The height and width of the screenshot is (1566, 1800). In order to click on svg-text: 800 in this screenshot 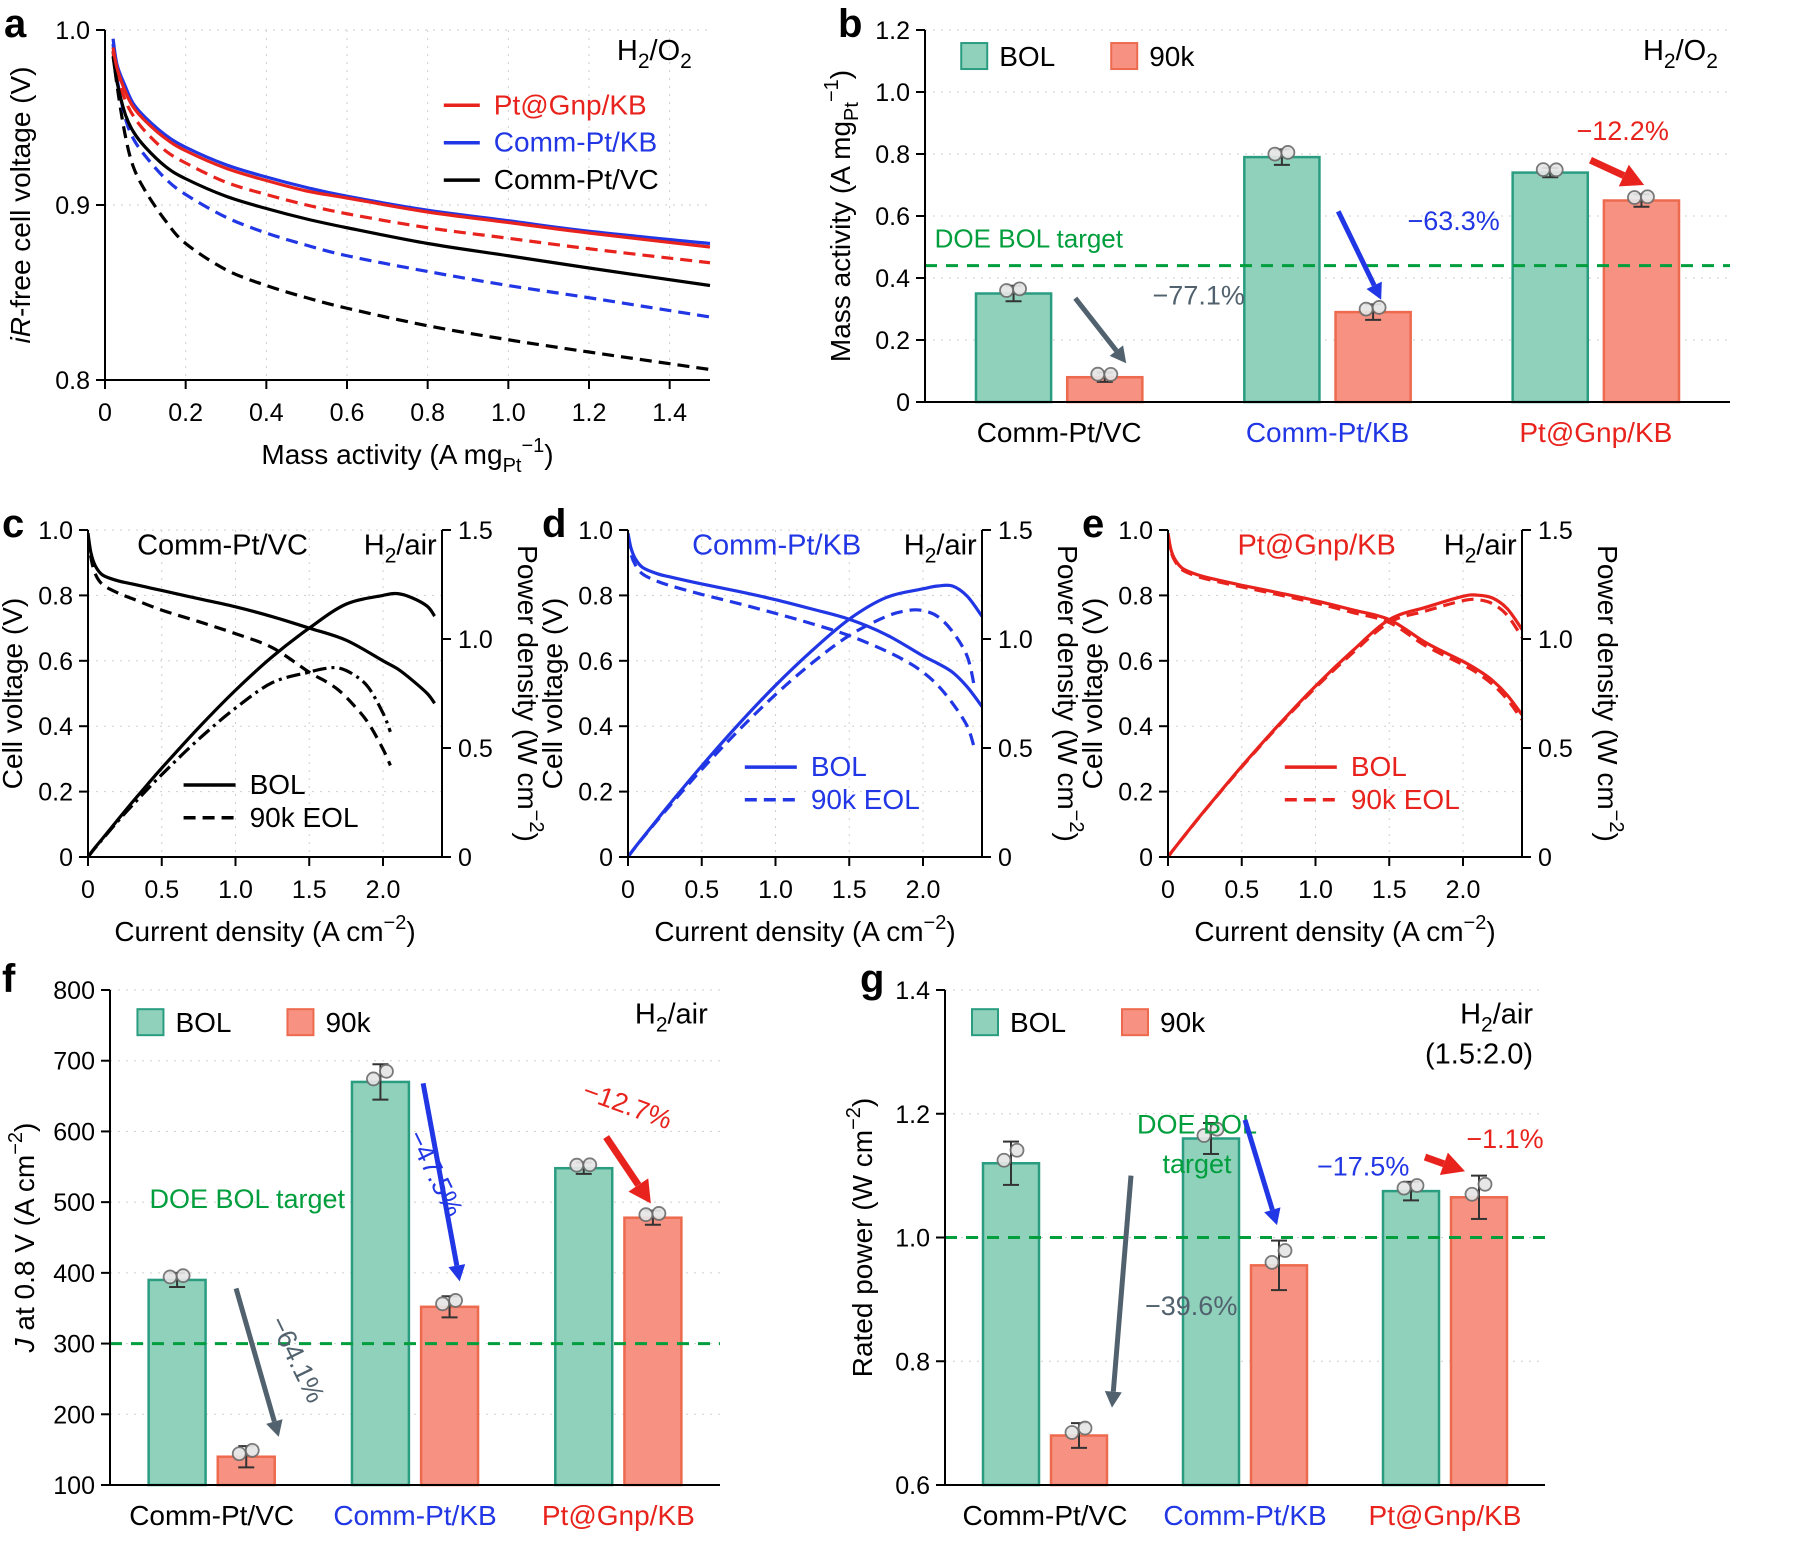, I will do `click(74, 991)`.